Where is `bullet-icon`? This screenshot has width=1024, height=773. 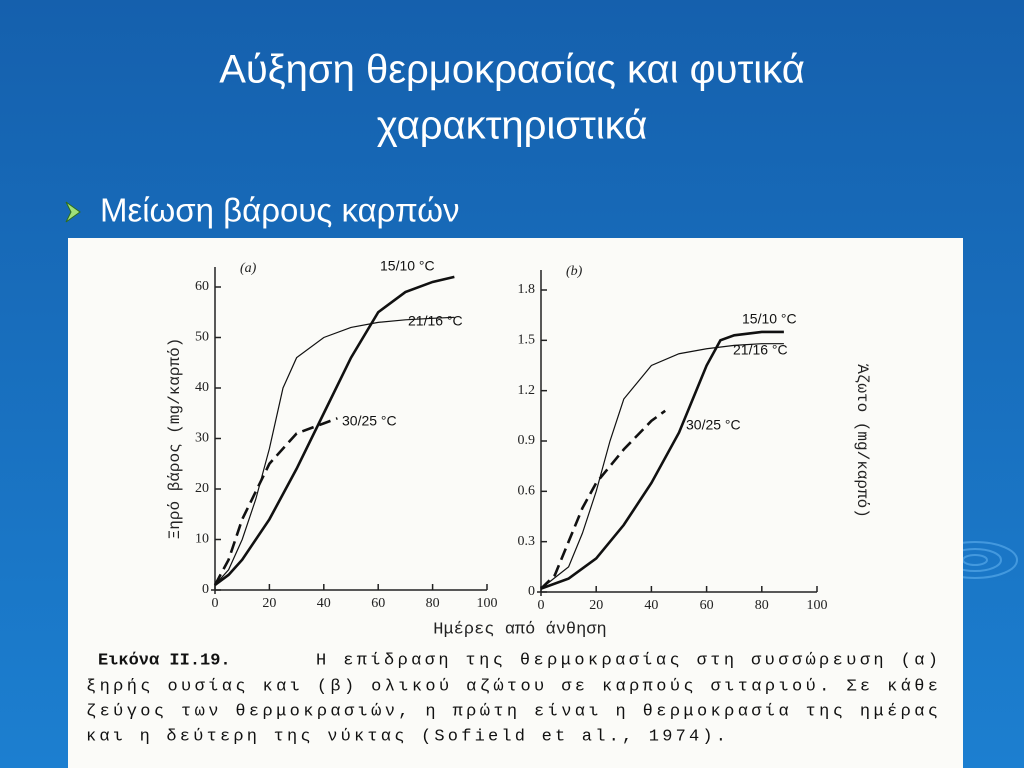
bullet-icon is located at coordinates (73, 212).